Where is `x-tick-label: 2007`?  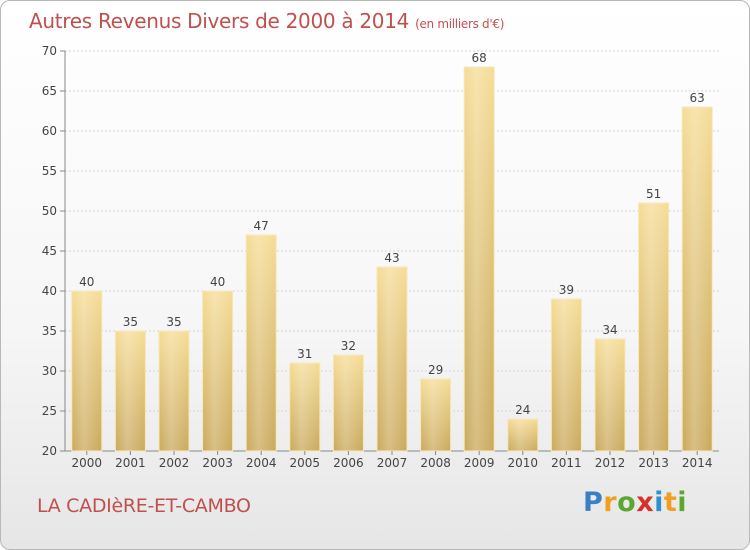 x-tick-label: 2007 is located at coordinates (392, 463).